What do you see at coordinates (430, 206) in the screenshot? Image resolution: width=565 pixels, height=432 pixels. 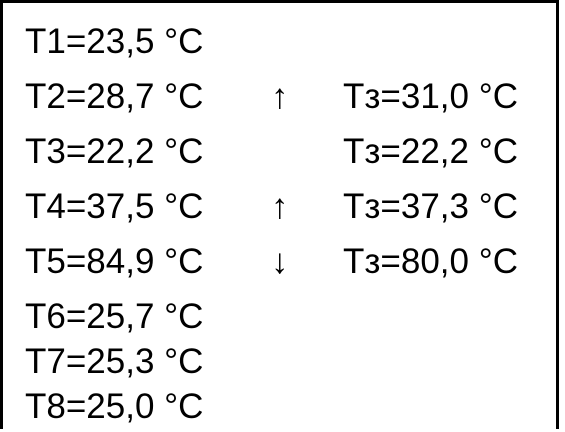 I see `setpoint-value: Tз=37,3 °C` at bounding box center [430, 206].